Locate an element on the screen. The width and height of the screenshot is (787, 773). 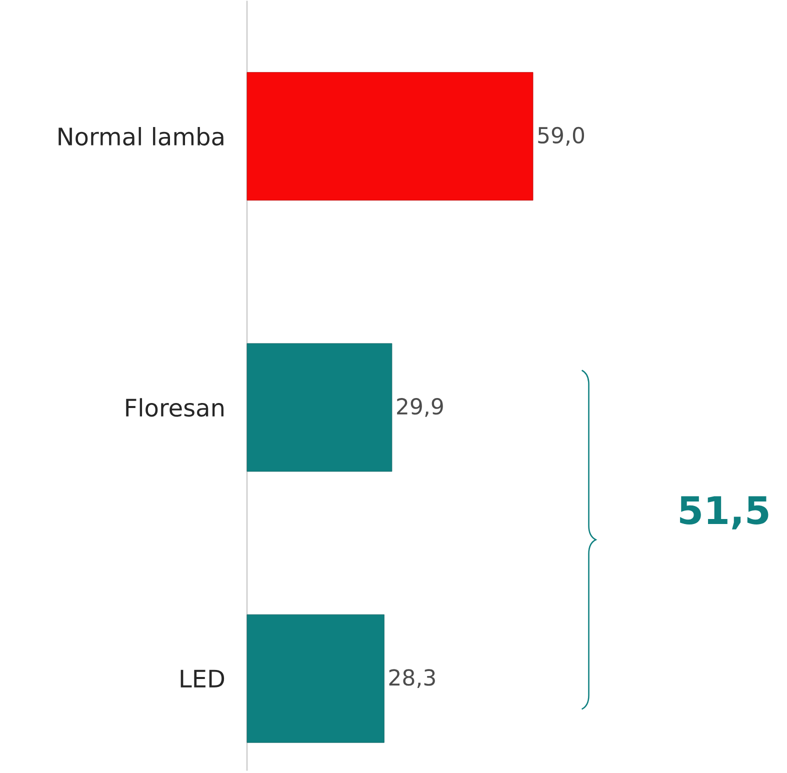
data-label: 28,3 is located at coordinates (412, 678).